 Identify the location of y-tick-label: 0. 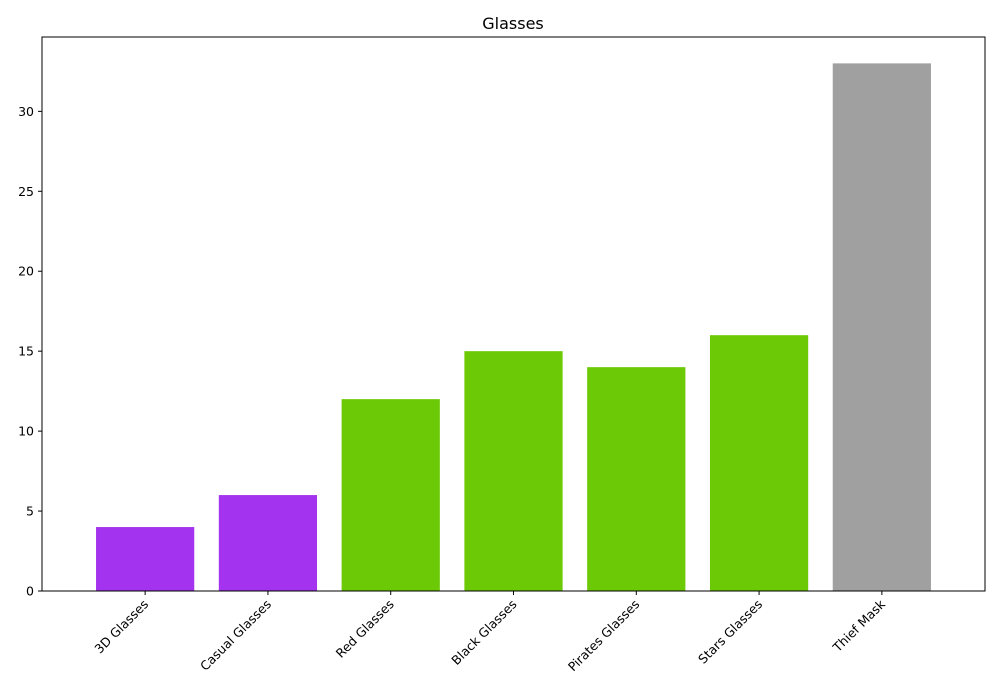
(30, 591).